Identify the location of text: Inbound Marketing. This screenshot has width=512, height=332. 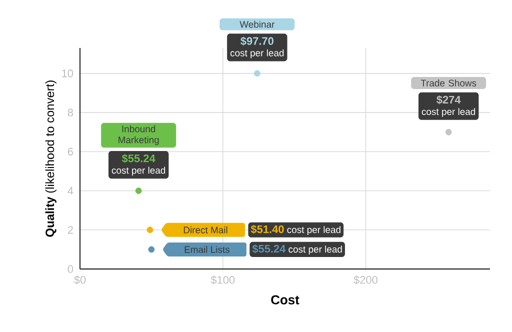
(138, 135).